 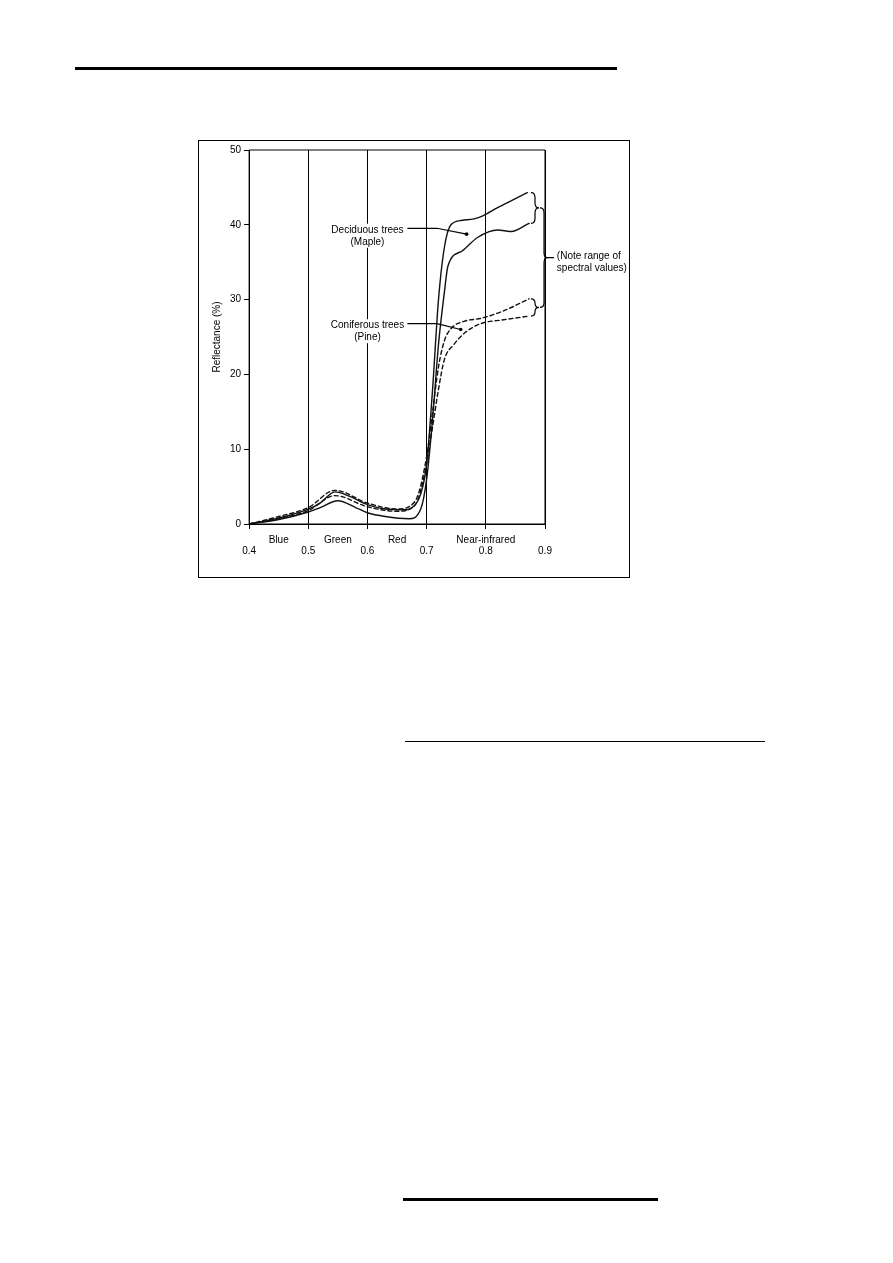 I want to click on x-tick-label: 0.9, so click(x=545, y=550).